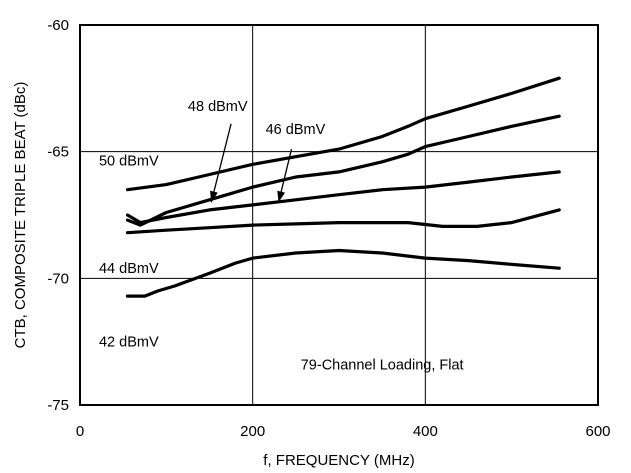 The height and width of the screenshot is (473, 631). What do you see at coordinates (58, 405) in the screenshot?
I see `y-tick-label: -75` at bounding box center [58, 405].